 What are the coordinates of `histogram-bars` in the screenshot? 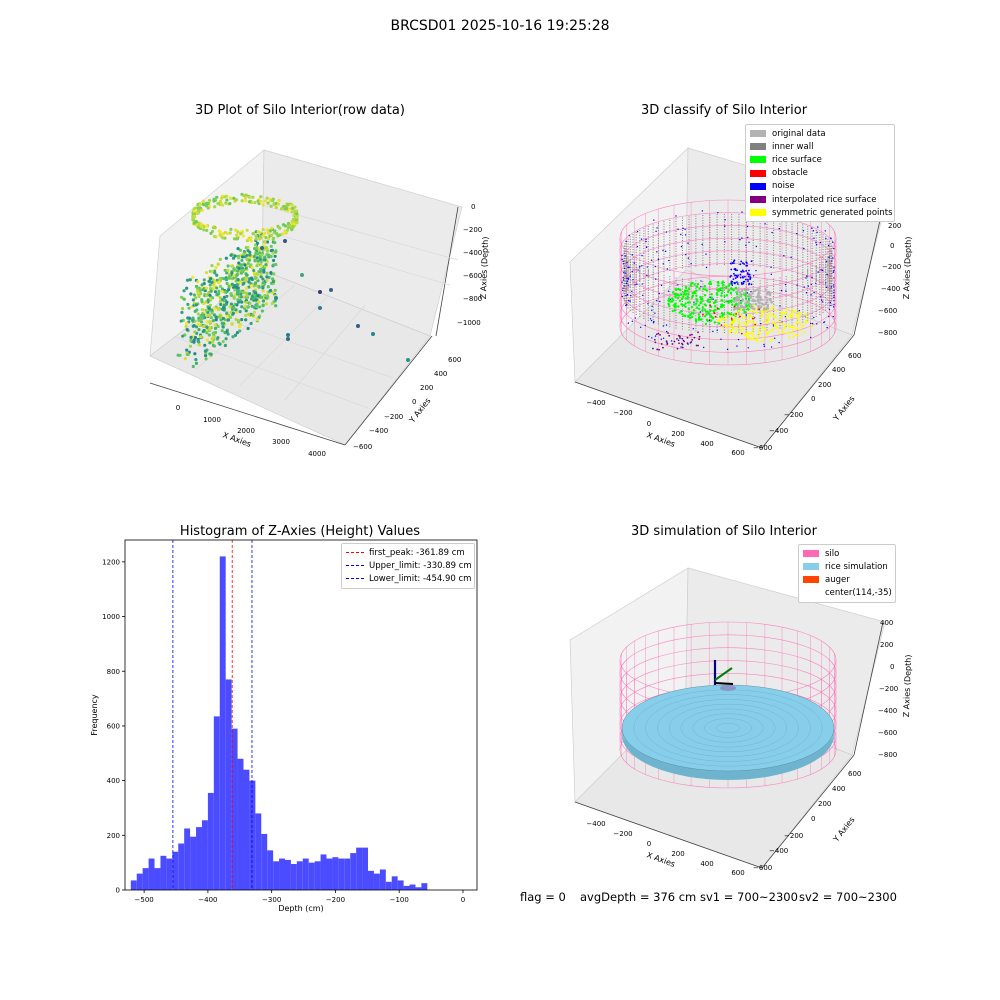 It's located at (279, 723).